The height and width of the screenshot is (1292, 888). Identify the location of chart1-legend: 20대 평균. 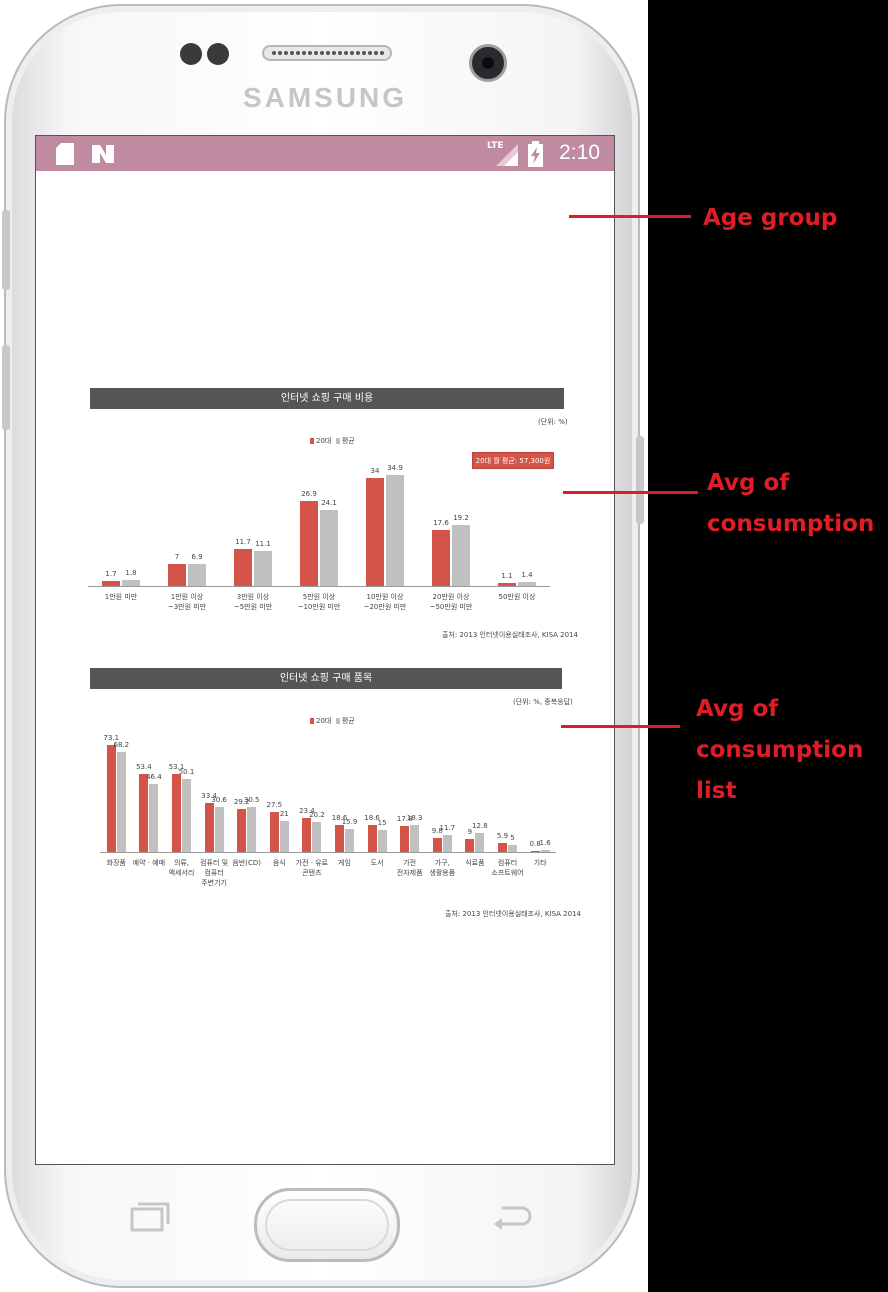
(332, 441).